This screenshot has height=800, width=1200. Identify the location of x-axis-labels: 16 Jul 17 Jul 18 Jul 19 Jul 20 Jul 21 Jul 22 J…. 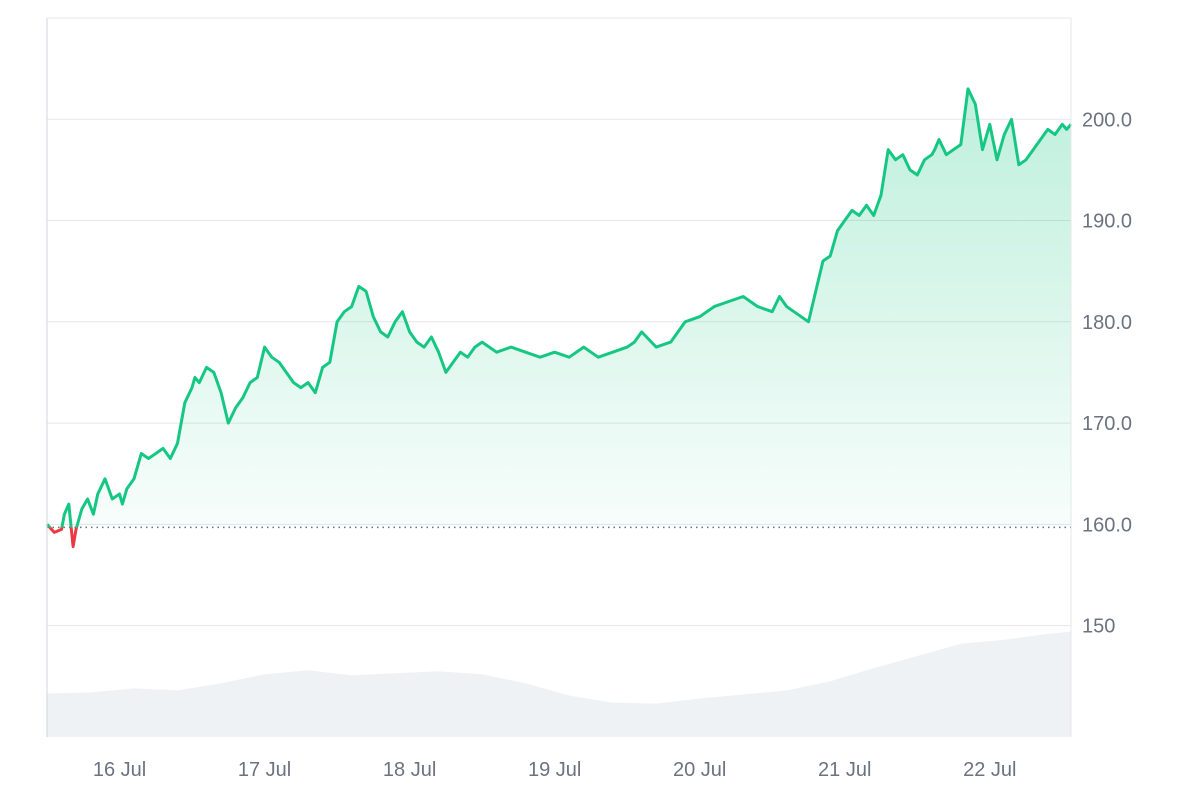
(555, 770).